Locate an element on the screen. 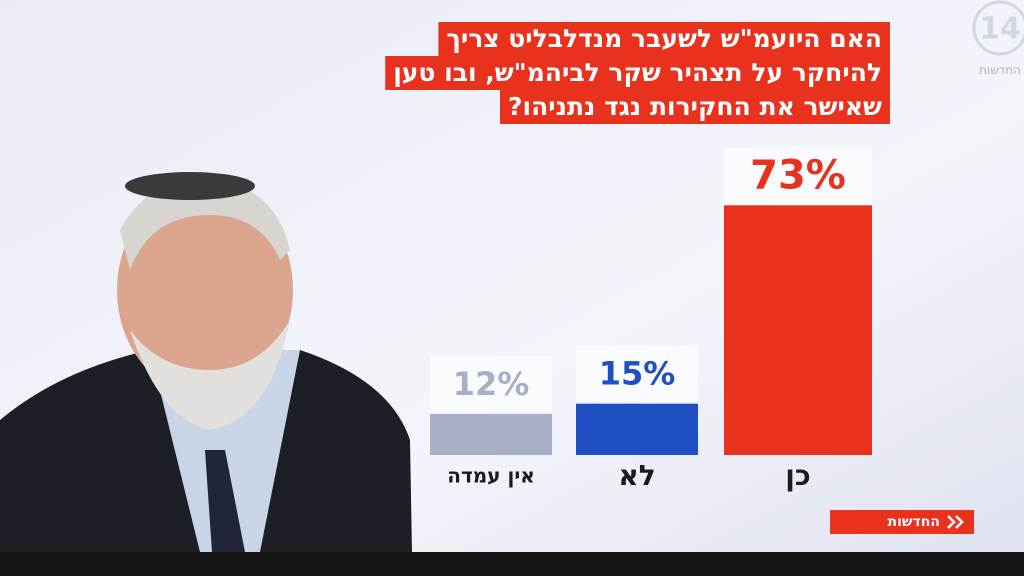 This screenshot has width=1024, height=576. logo-ring is located at coordinates (998, 28).